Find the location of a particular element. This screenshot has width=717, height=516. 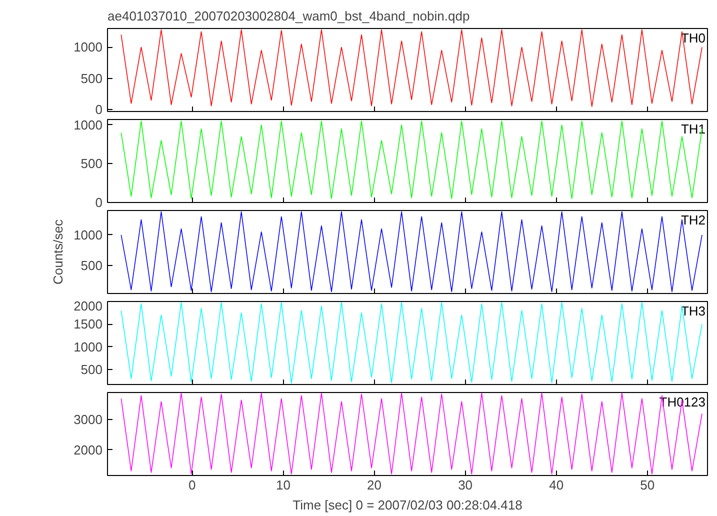

x-tick-label: 40 is located at coordinates (556, 485).